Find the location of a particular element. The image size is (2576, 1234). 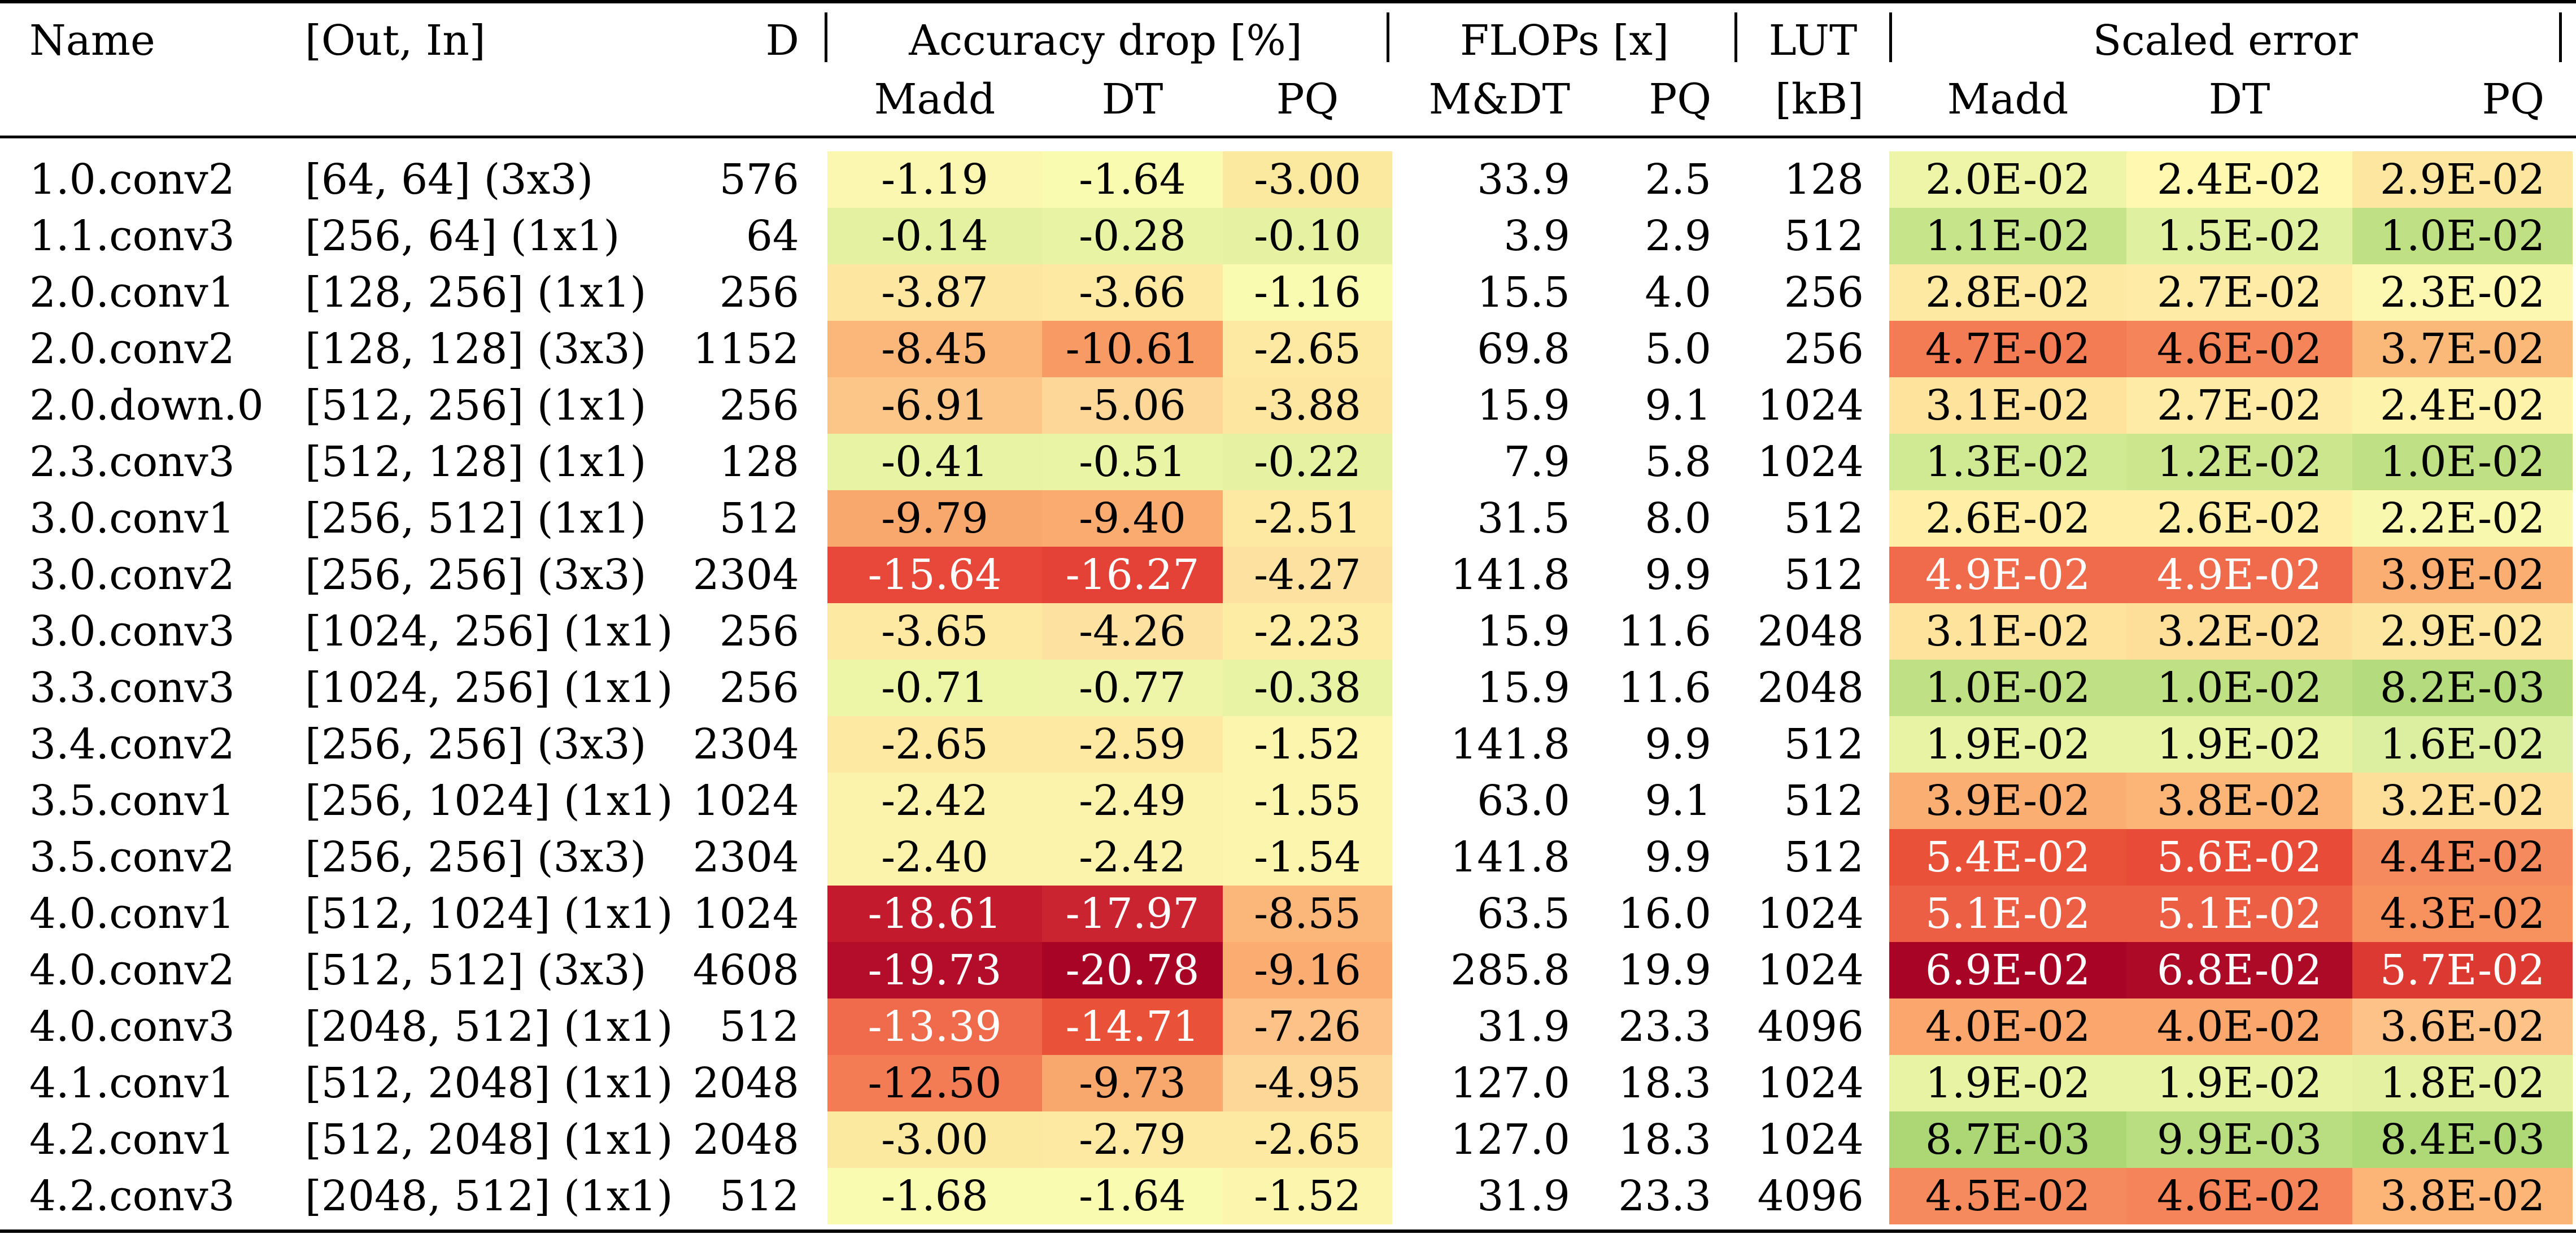

row-name: 4.2.conv1 is located at coordinates (132, 1139).